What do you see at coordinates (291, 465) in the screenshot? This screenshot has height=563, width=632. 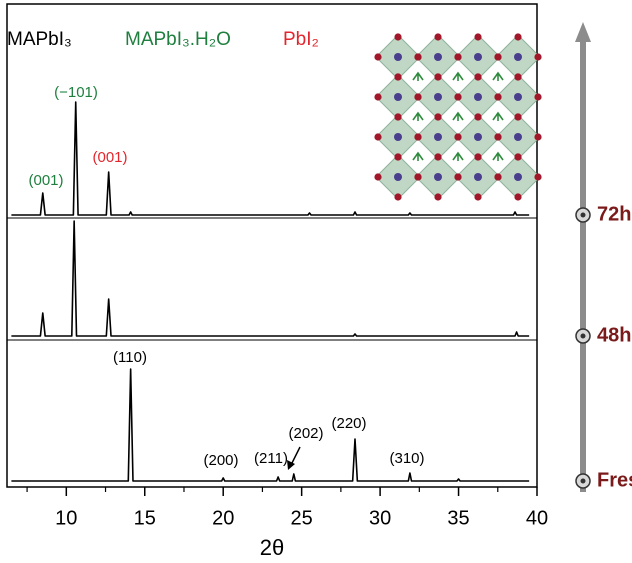 I see `annotation-arrow-head` at bounding box center [291, 465].